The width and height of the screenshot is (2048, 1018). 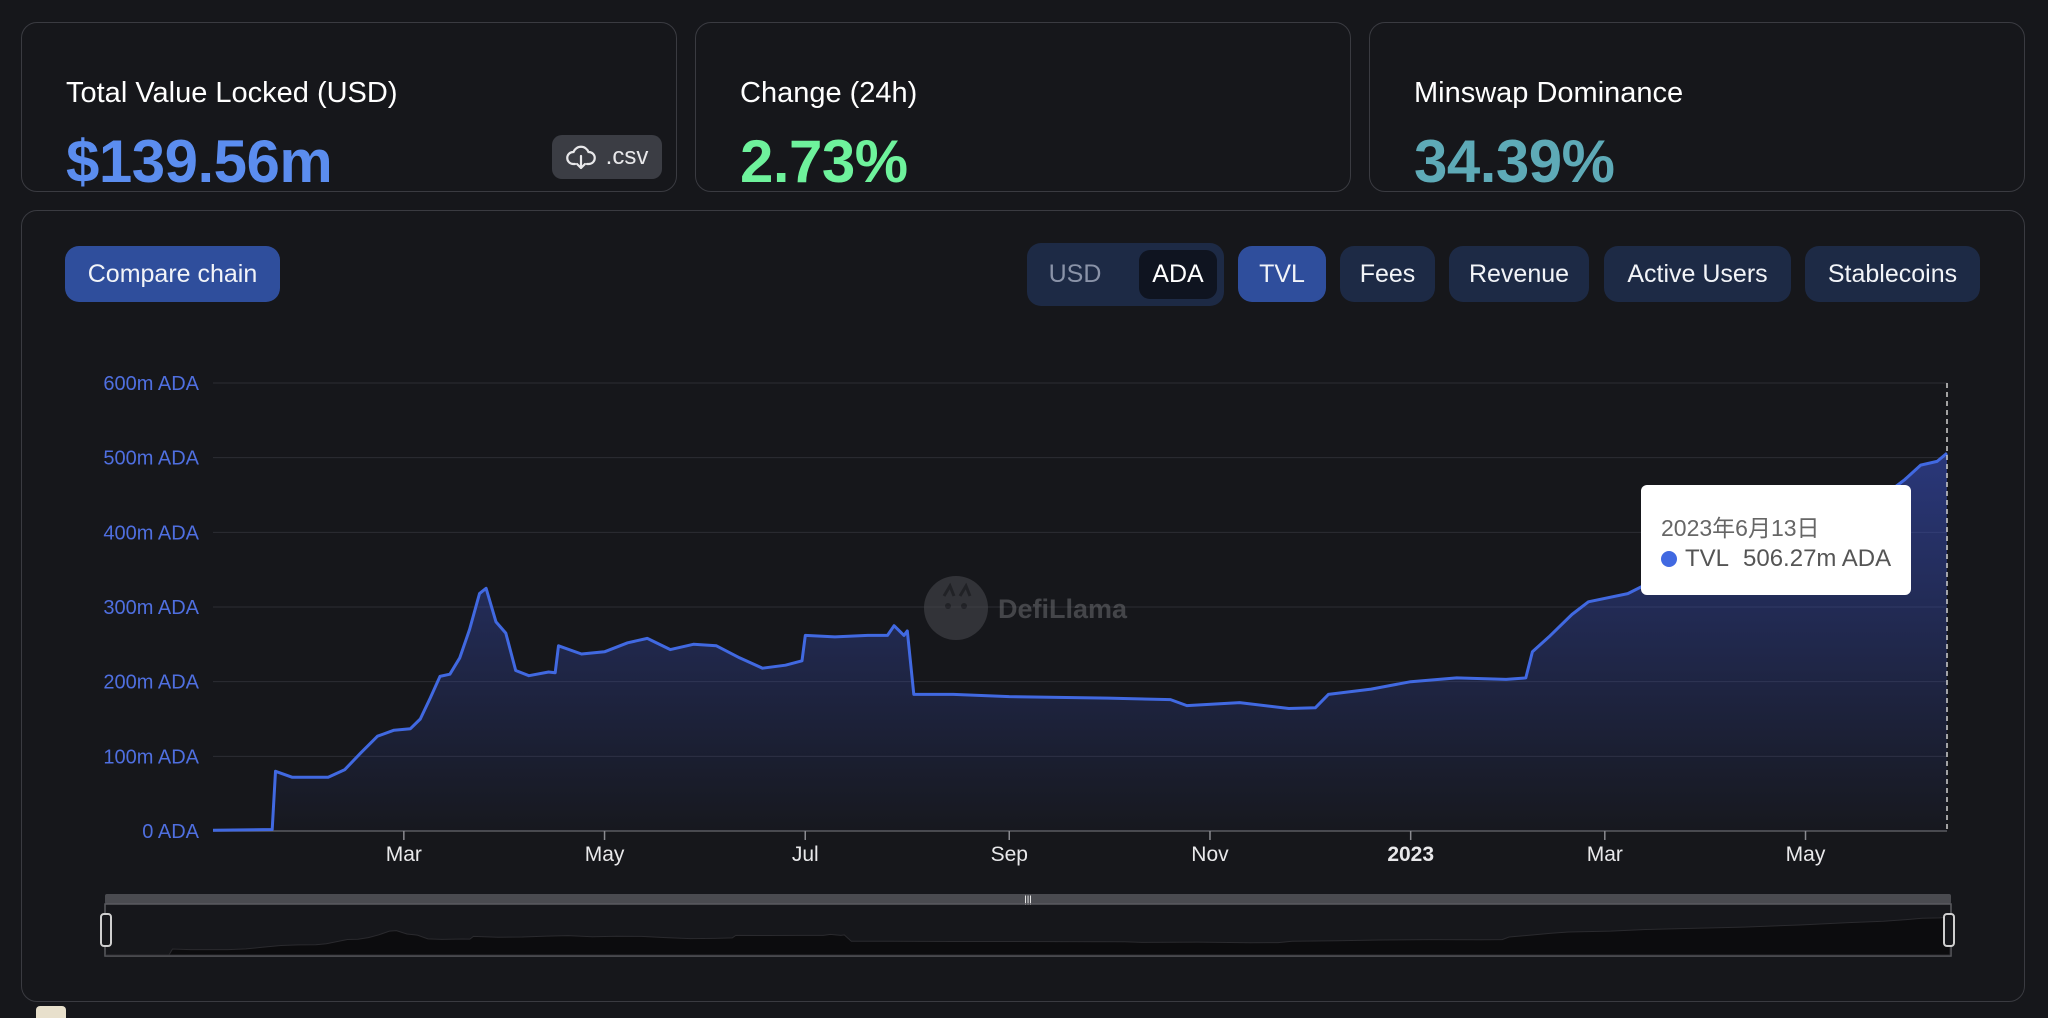 I want to click on tooltip-row: TVL 506.27m ADA, so click(x=1776, y=559).